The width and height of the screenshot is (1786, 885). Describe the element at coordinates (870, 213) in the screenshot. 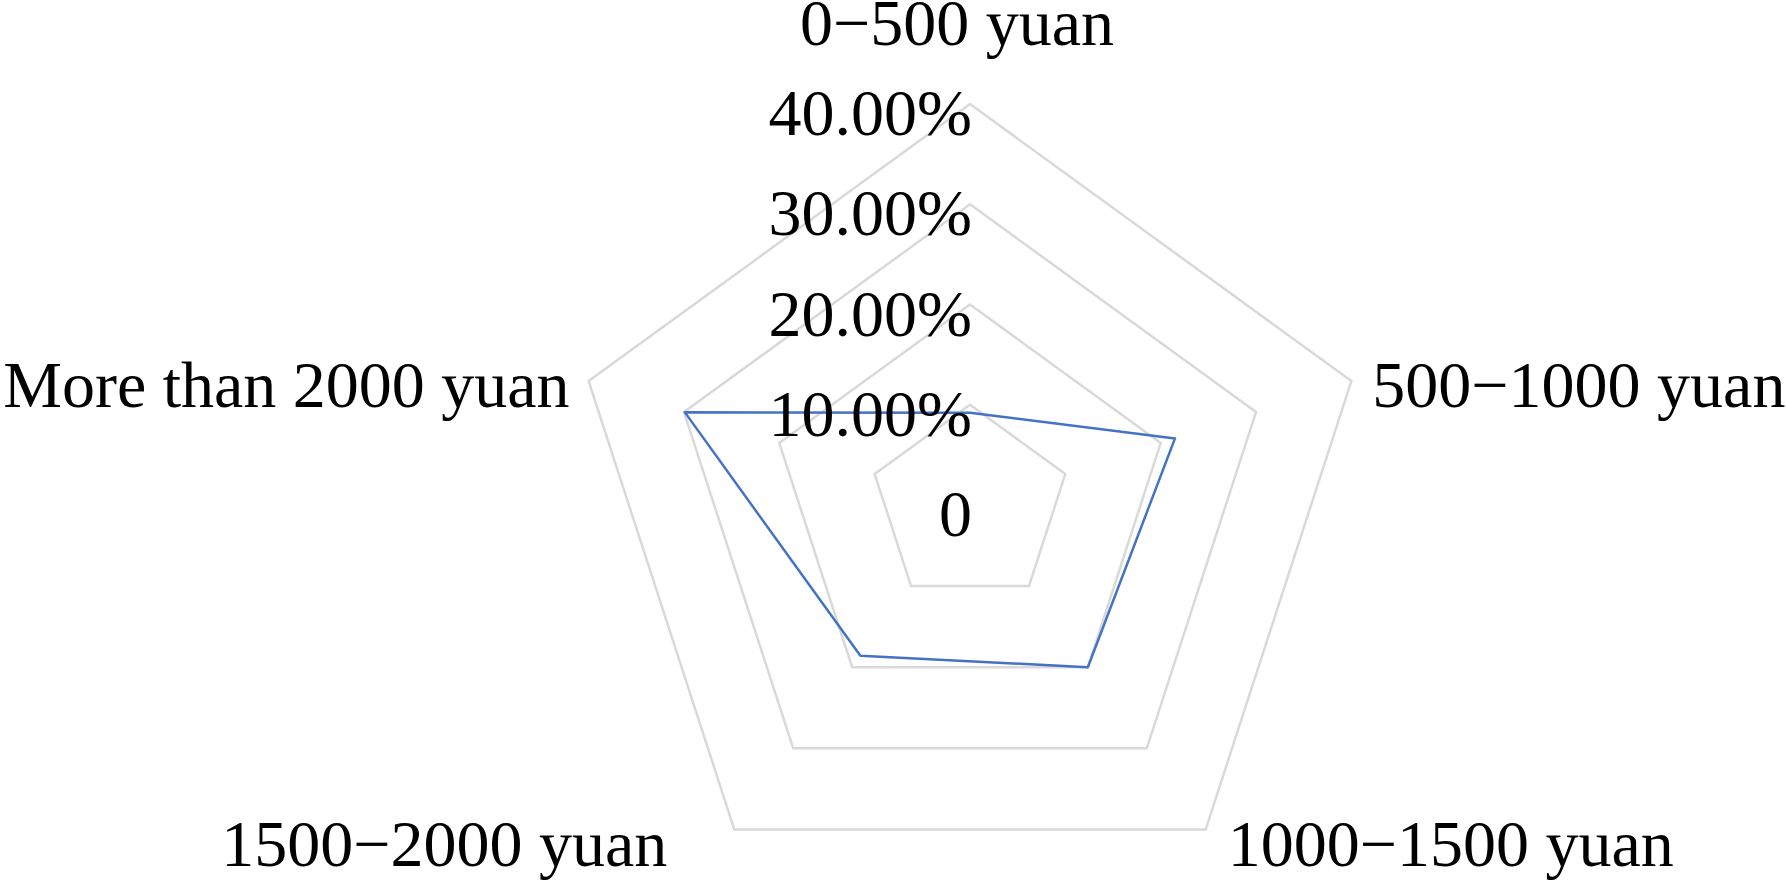

I see `y-tick-label: 30.00%` at that location.